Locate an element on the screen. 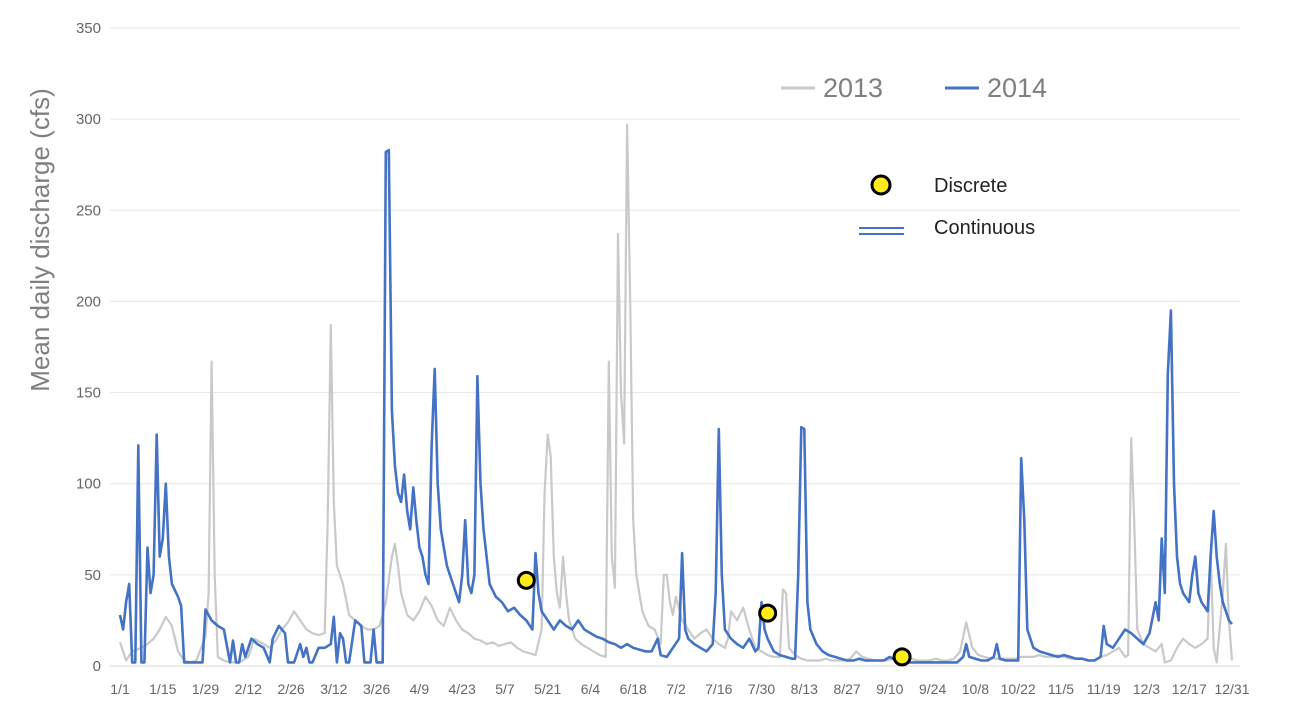  legend: 2013 2014 Discrete Continuous is located at coordinates (914, 156).